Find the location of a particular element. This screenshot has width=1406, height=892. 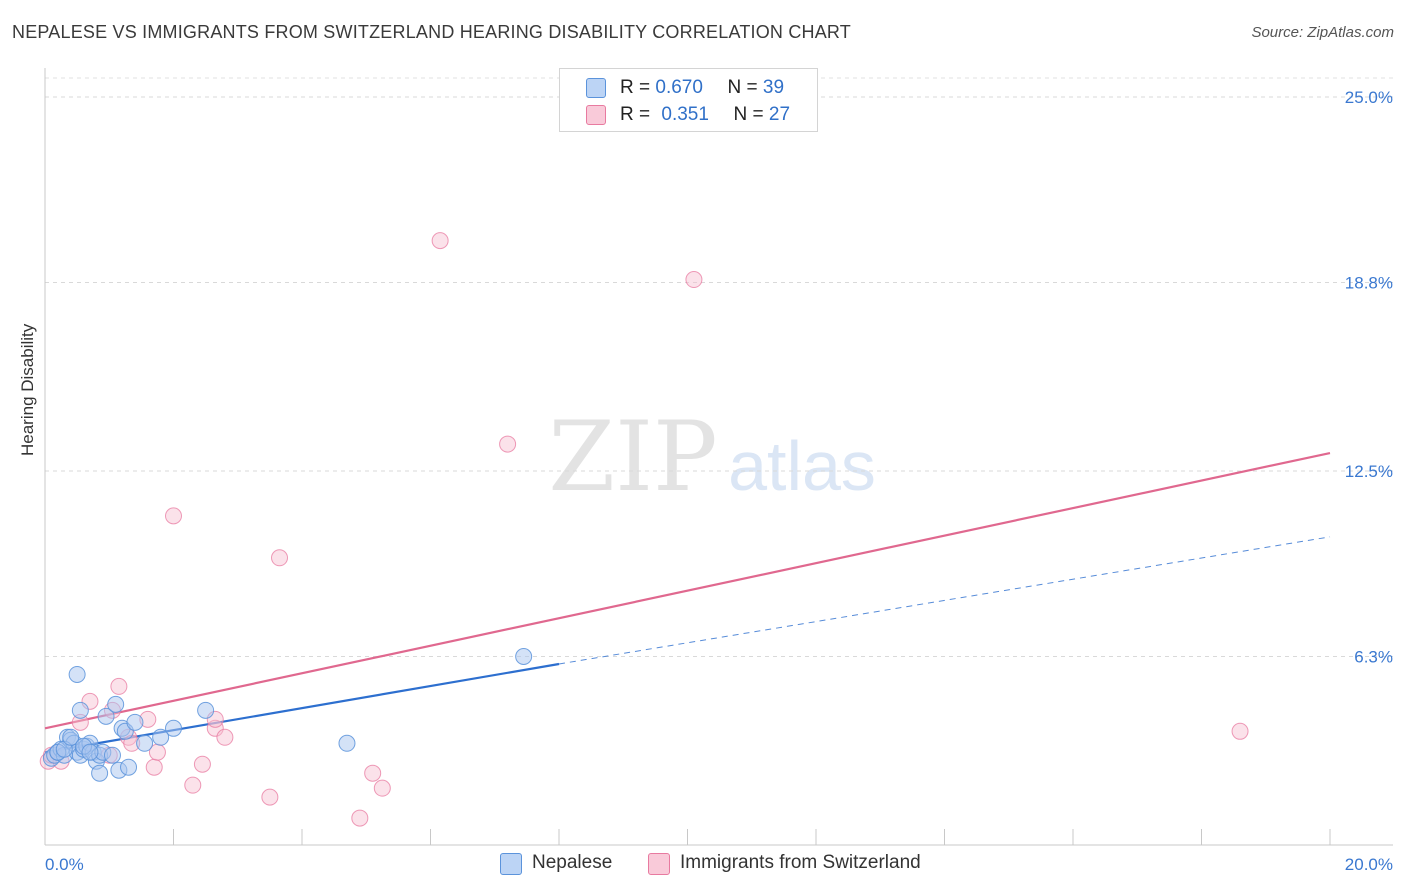

stats-legend: R = 0.670 N = 39 R = 0.351 N = 27 is located at coordinates (688, 100).